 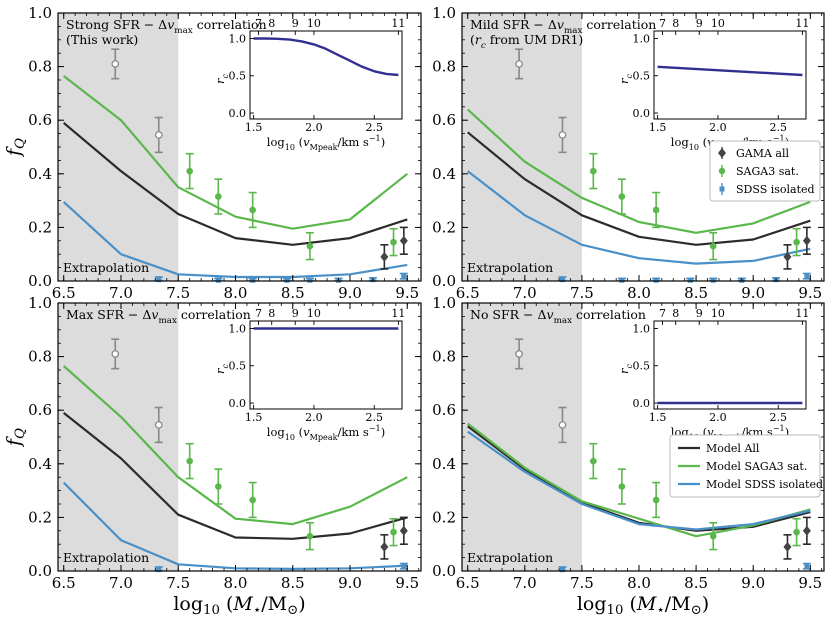 I want to click on inset-frame, so click(x=326, y=75).